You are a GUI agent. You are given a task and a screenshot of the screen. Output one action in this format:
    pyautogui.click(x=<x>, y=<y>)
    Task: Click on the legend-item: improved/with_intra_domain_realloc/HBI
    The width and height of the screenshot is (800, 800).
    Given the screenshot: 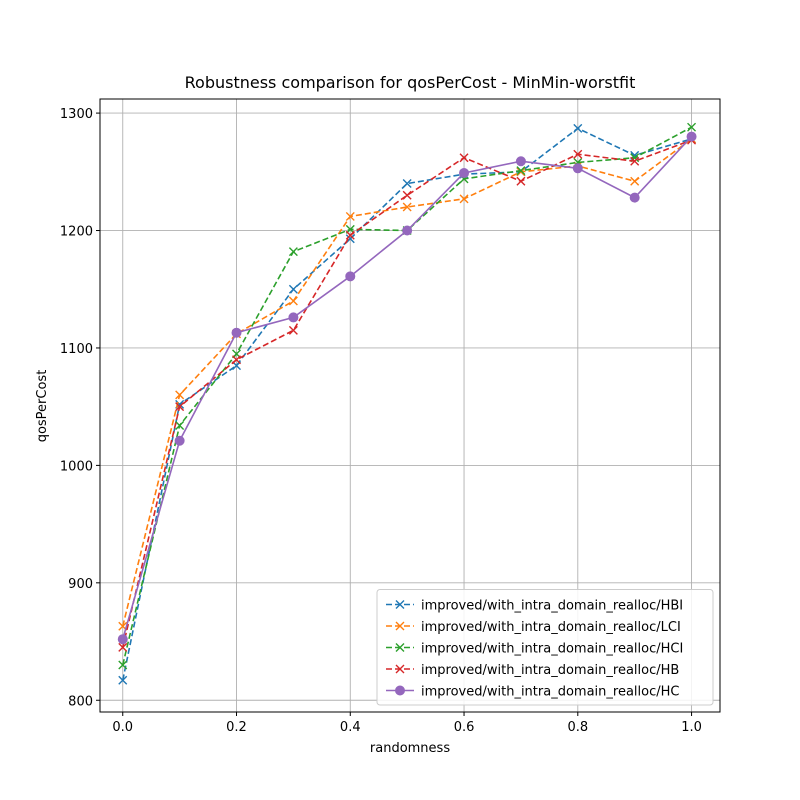 What is the action you would take?
    pyautogui.click(x=534, y=606)
    